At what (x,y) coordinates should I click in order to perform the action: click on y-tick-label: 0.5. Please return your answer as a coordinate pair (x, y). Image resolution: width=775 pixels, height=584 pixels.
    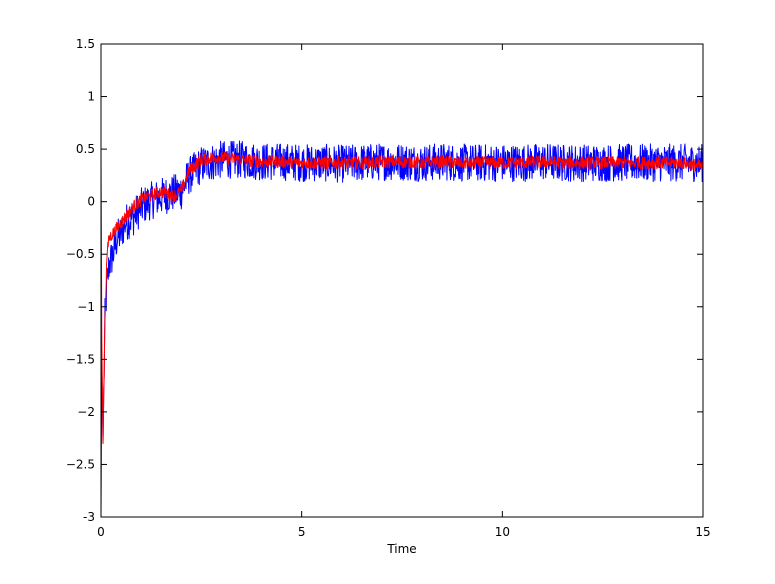
    Looking at the image, I should click on (85, 149).